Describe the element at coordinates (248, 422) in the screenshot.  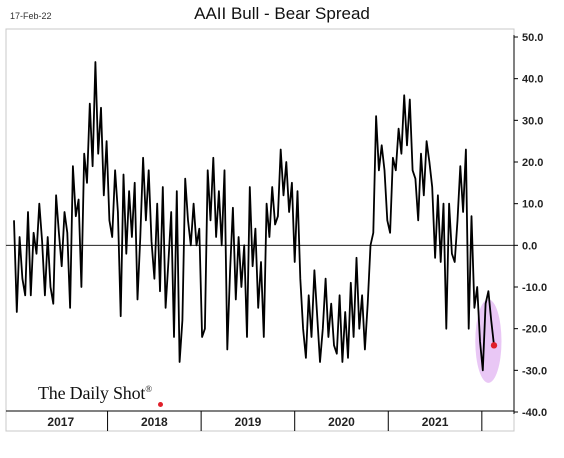
I see `x-category-label: 2019` at that location.